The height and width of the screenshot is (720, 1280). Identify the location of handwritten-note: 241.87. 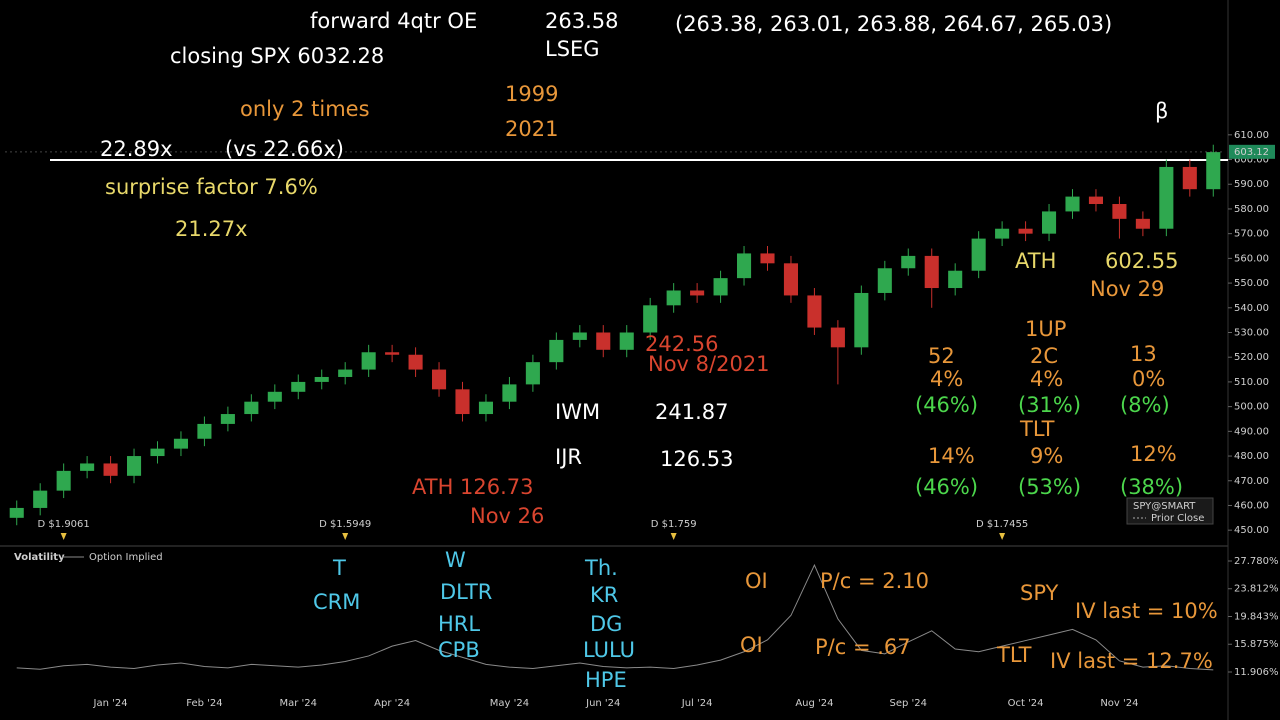
(691, 412).